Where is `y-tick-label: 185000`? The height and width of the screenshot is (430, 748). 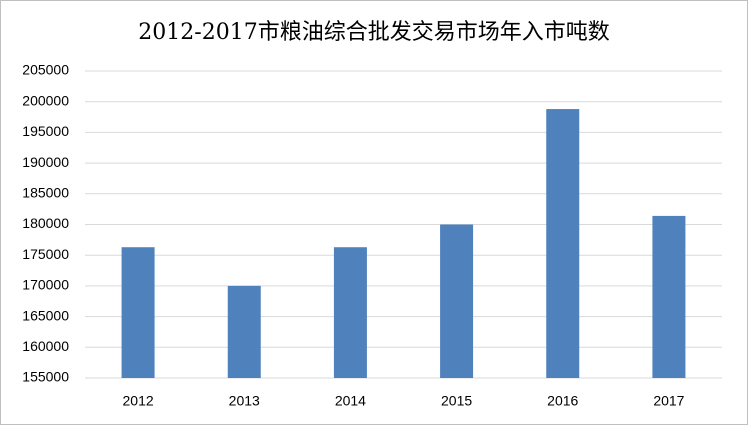
y-tick-label: 185000 is located at coordinates (45, 193).